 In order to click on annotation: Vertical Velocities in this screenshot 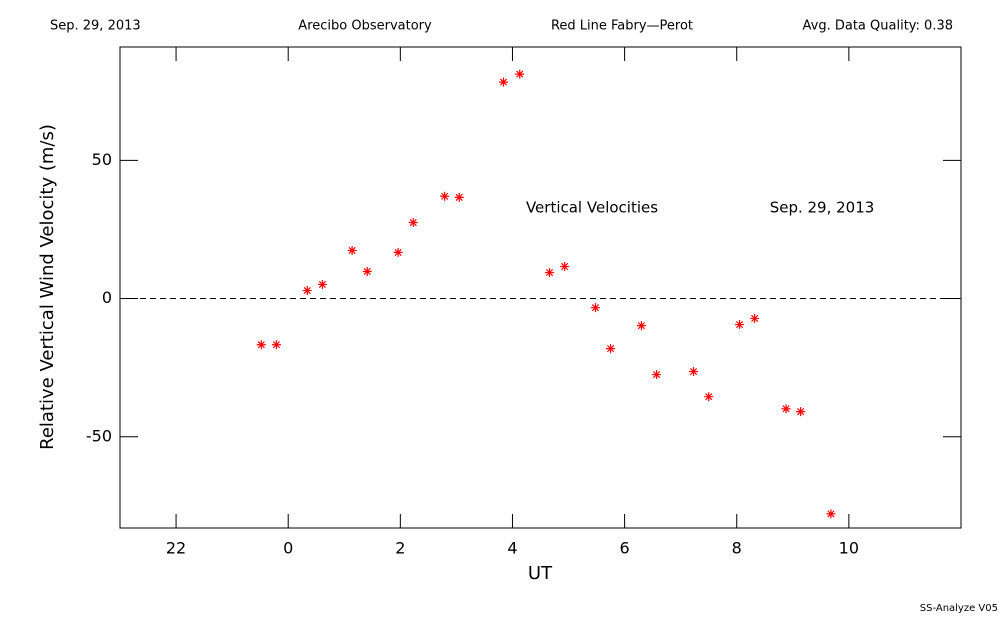, I will do `click(592, 208)`.